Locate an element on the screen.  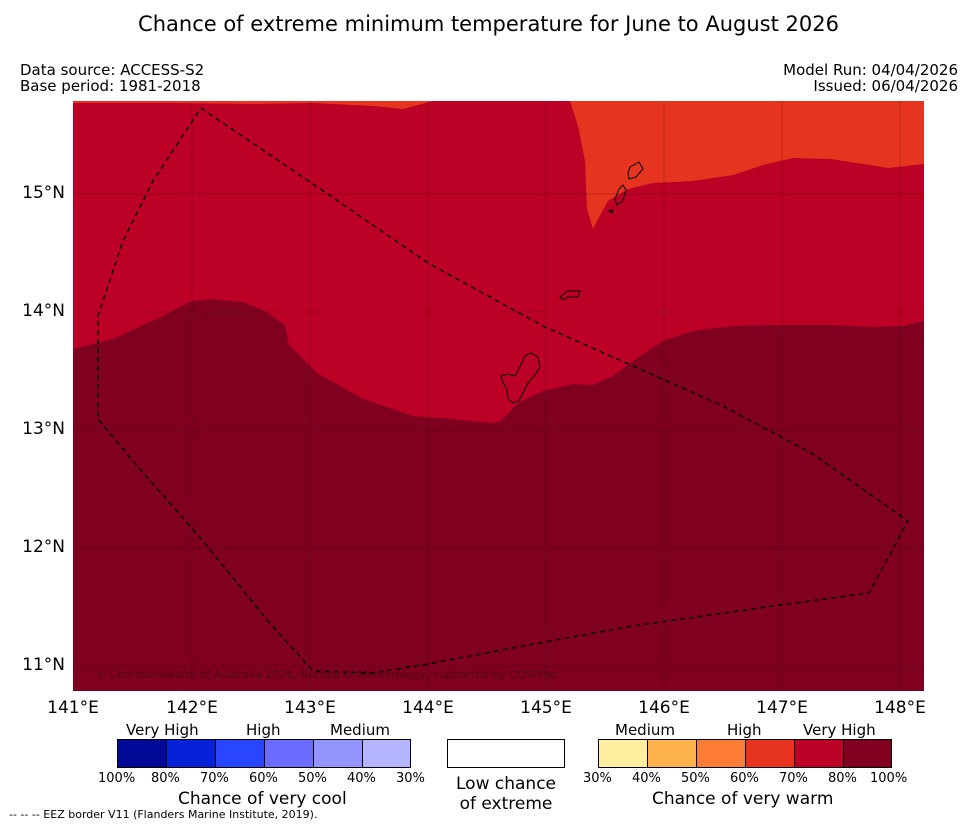
cool-pct-80: 80% is located at coordinates (165, 778).